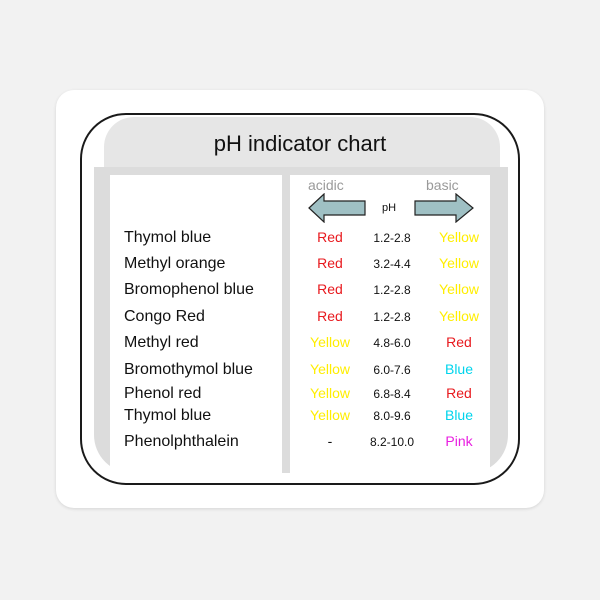 The image size is (600, 600). I want to click on ph-range: 4.8-6.0, so click(392, 343).